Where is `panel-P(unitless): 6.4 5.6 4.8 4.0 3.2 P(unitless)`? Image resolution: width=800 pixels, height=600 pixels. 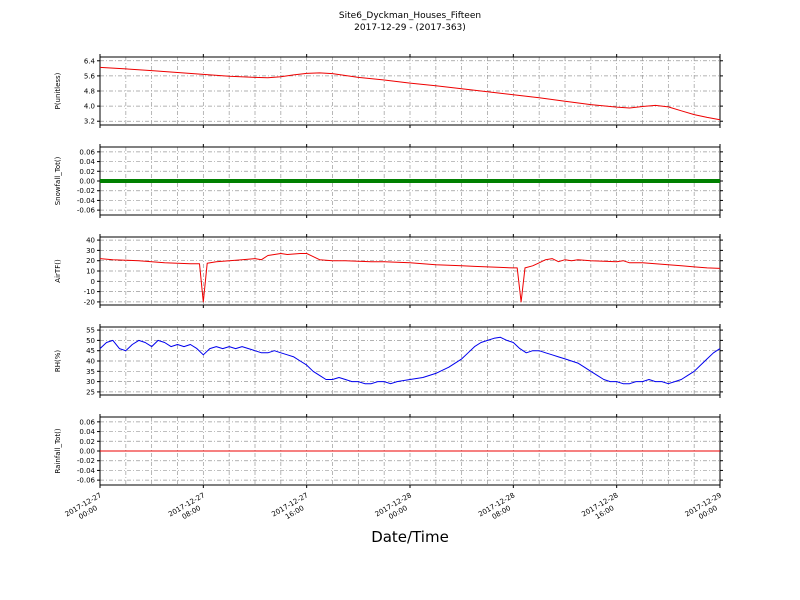
panel-P(unitless): 6.4 5.6 4.8 4.0 3.2 P(unitless) is located at coordinates (388, 91).